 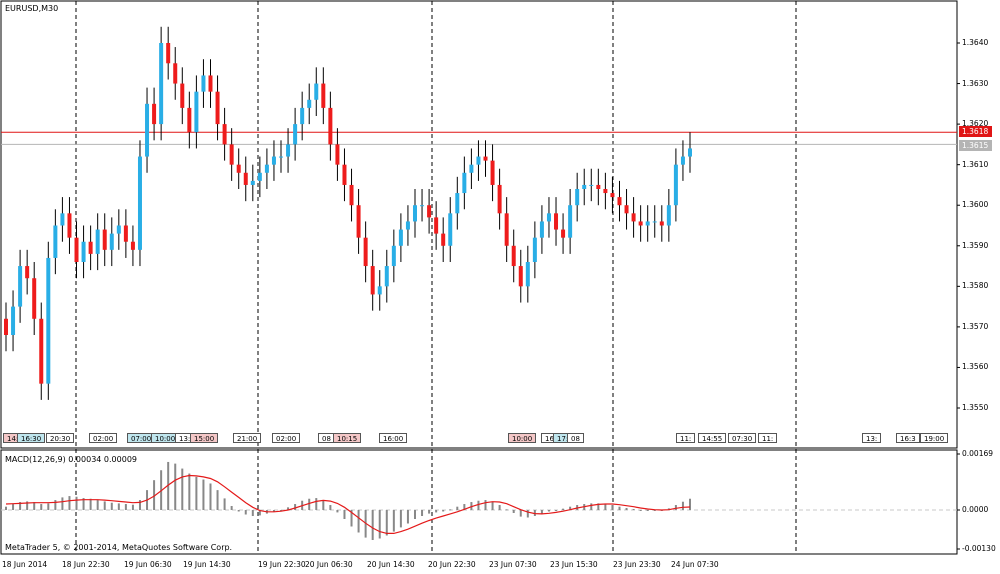 I want to click on price-tick-label: 1.3560, so click(x=975, y=367).